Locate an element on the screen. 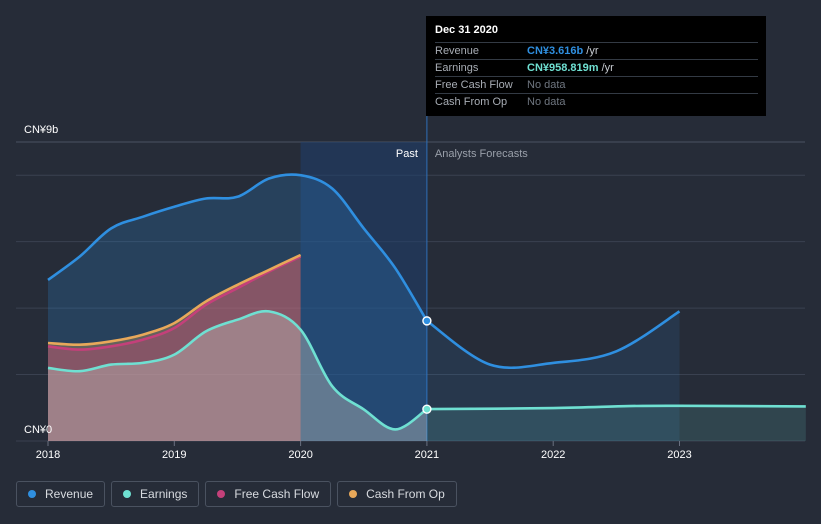 The image size is (821, 524). y-tick-label: CN¥9b is located at coordinates (41, 130).